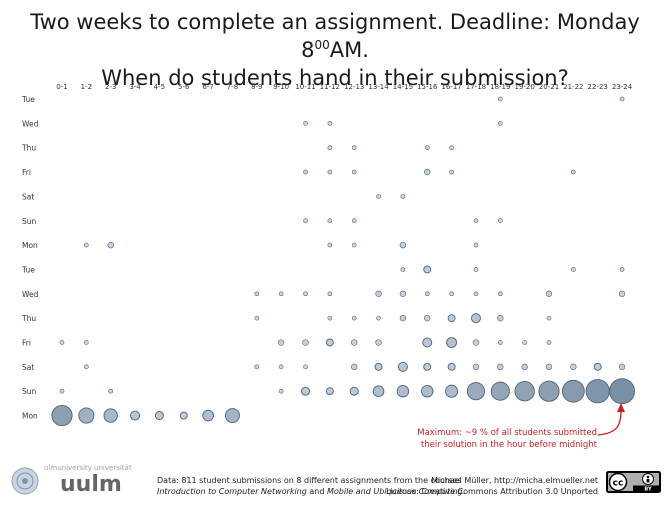  I want to click on by-icon-text: BY, so click(648, 489).